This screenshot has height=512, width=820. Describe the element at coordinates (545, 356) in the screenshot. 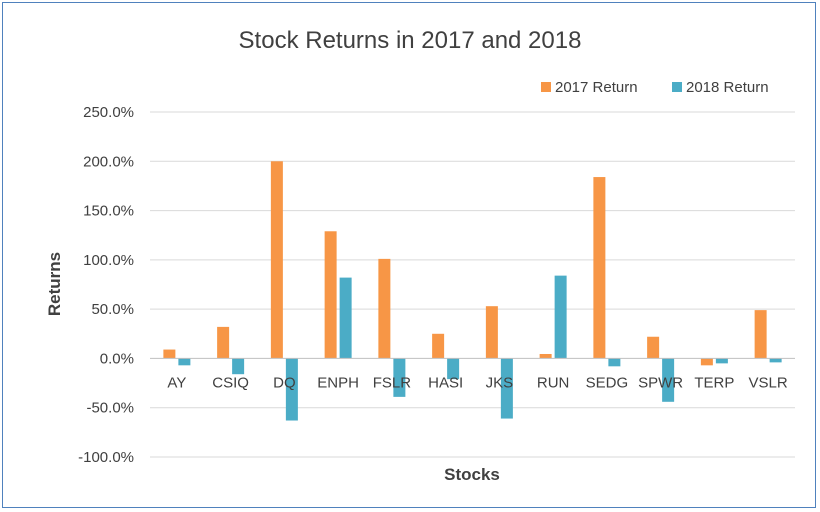

I see `bar-run-2017` at that location.